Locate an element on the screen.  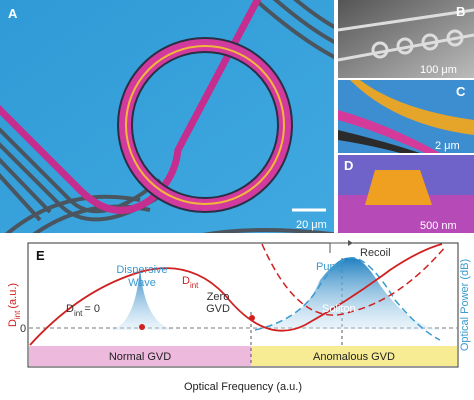
panel-label: A is located at coordinates (13, 13).